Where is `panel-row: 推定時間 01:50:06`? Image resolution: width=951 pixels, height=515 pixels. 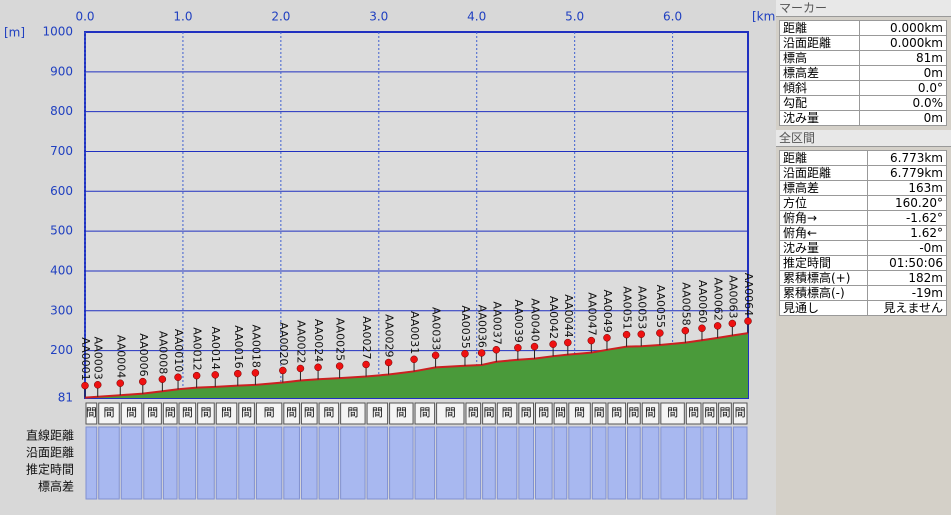
panel-row: 推定時間 01:50:06 is located at coordinates (862, 263).